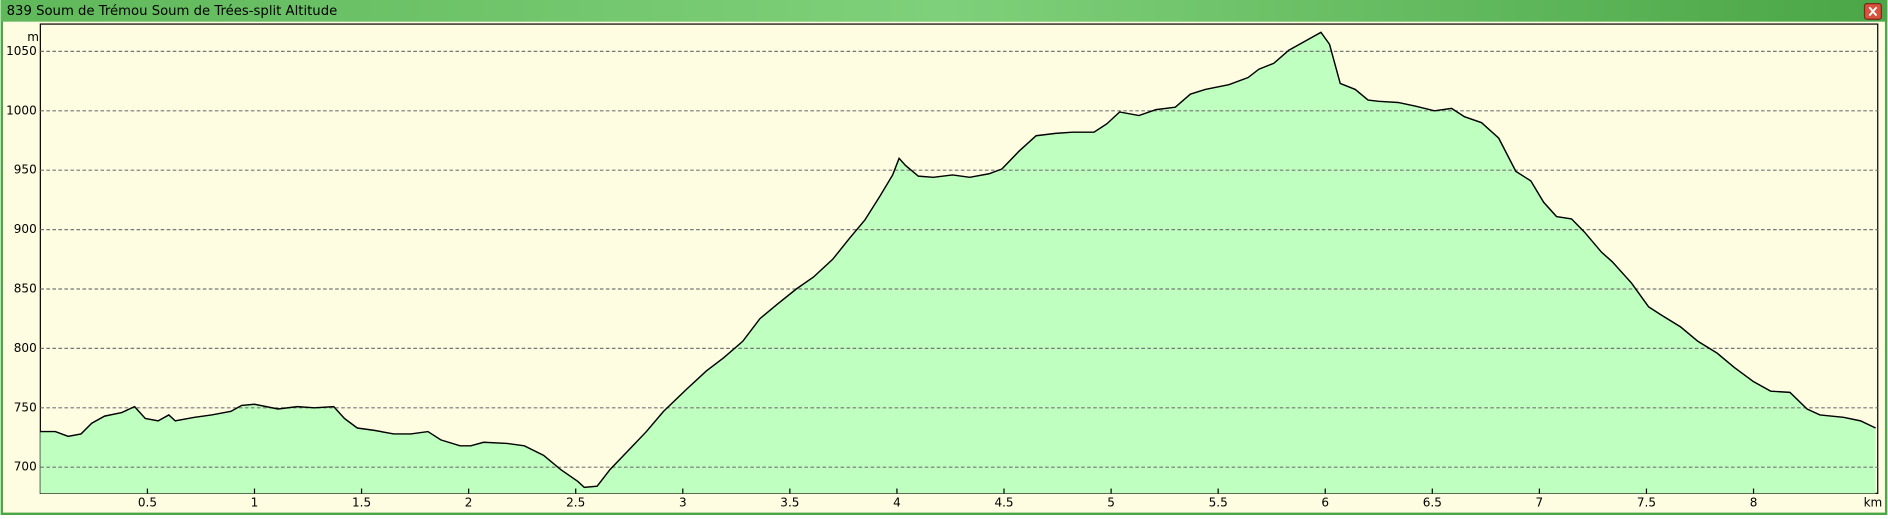  I want to click on y-tick-label: 700, so click(25, 467).